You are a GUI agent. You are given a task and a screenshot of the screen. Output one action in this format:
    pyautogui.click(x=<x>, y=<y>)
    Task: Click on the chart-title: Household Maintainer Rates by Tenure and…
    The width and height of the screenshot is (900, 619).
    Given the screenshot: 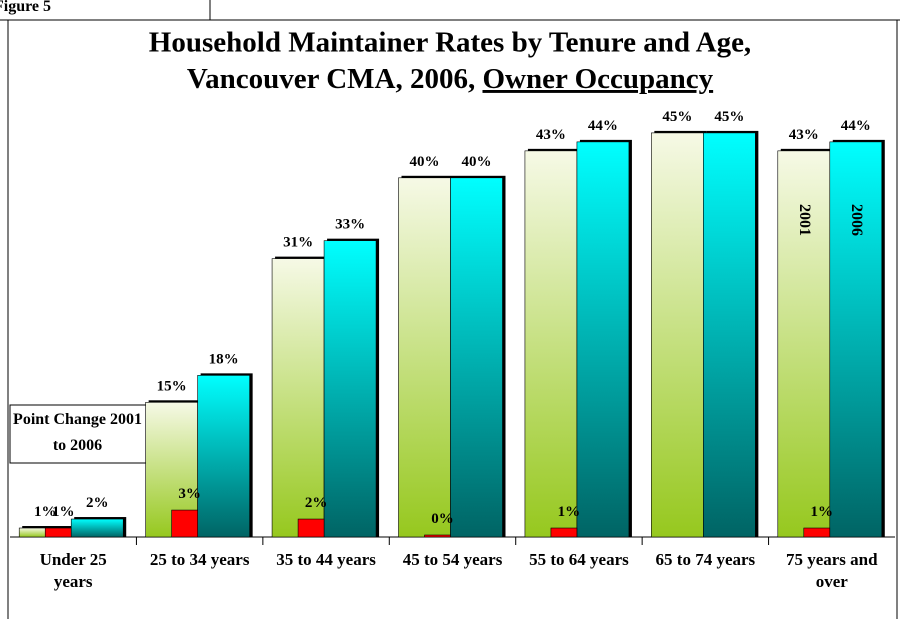 What is the action you would take?
    pyautogui.click(x=450, y=43)
    